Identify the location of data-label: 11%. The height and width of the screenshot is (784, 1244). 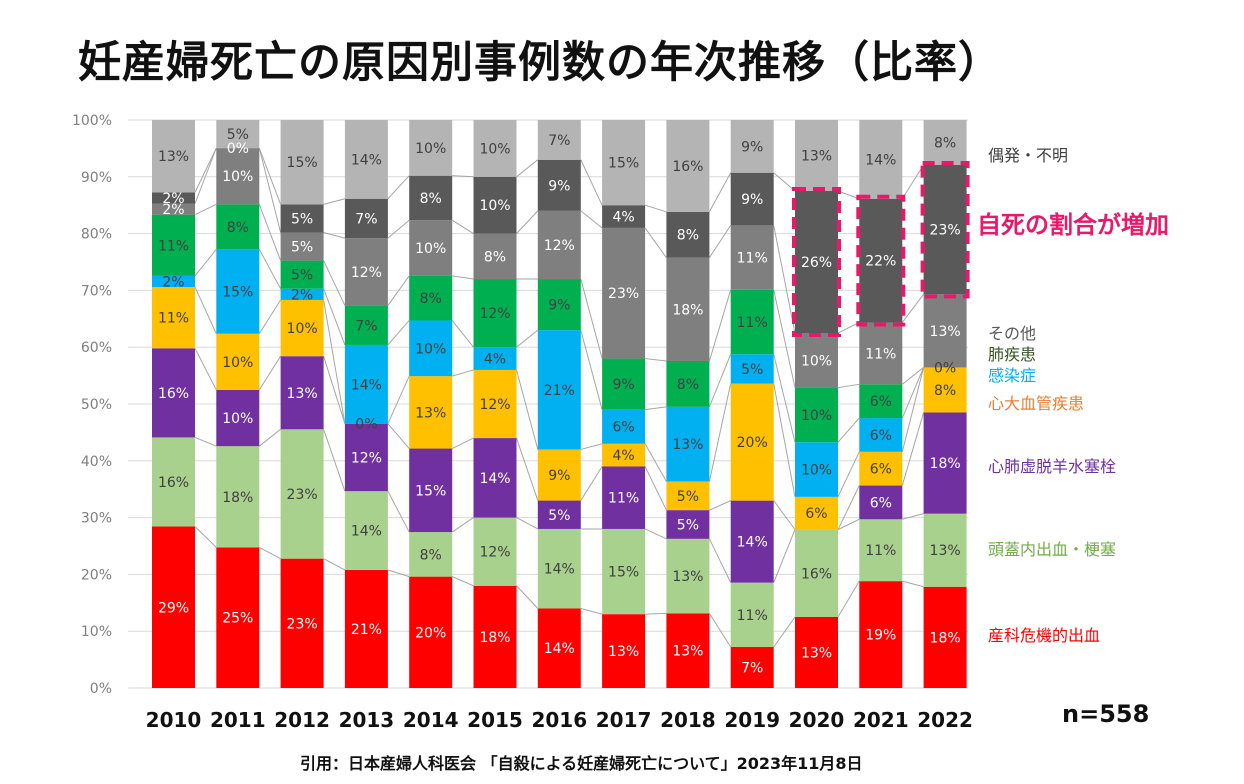
(880, 551).